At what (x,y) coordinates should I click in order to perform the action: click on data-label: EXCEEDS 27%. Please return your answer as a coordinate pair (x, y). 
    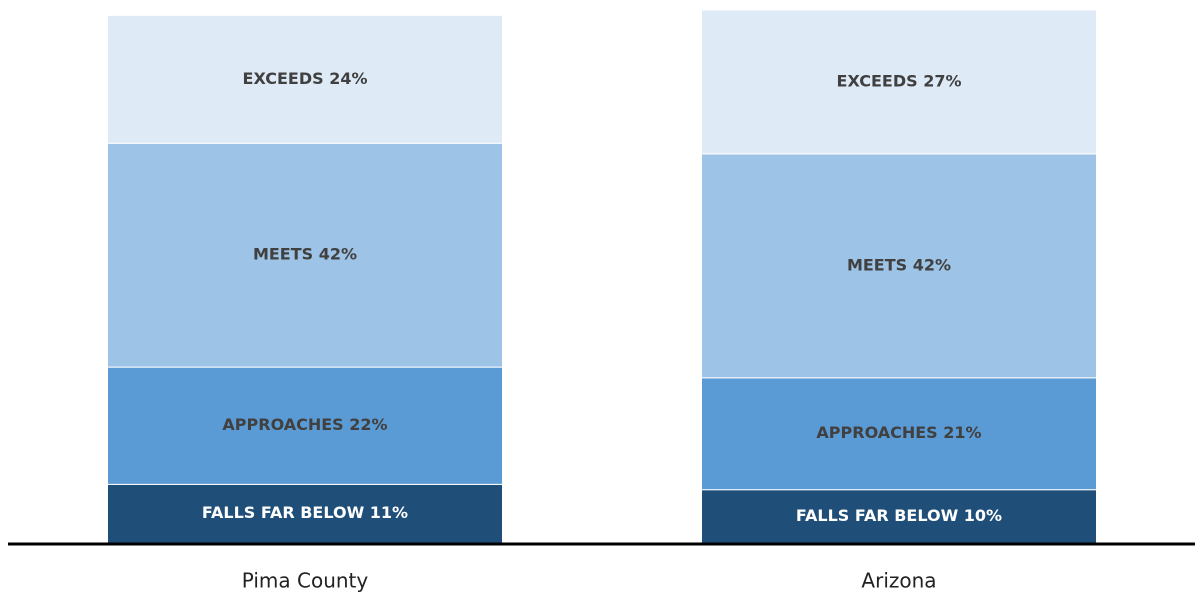
    Looking at the image, I should click on (899, 80).